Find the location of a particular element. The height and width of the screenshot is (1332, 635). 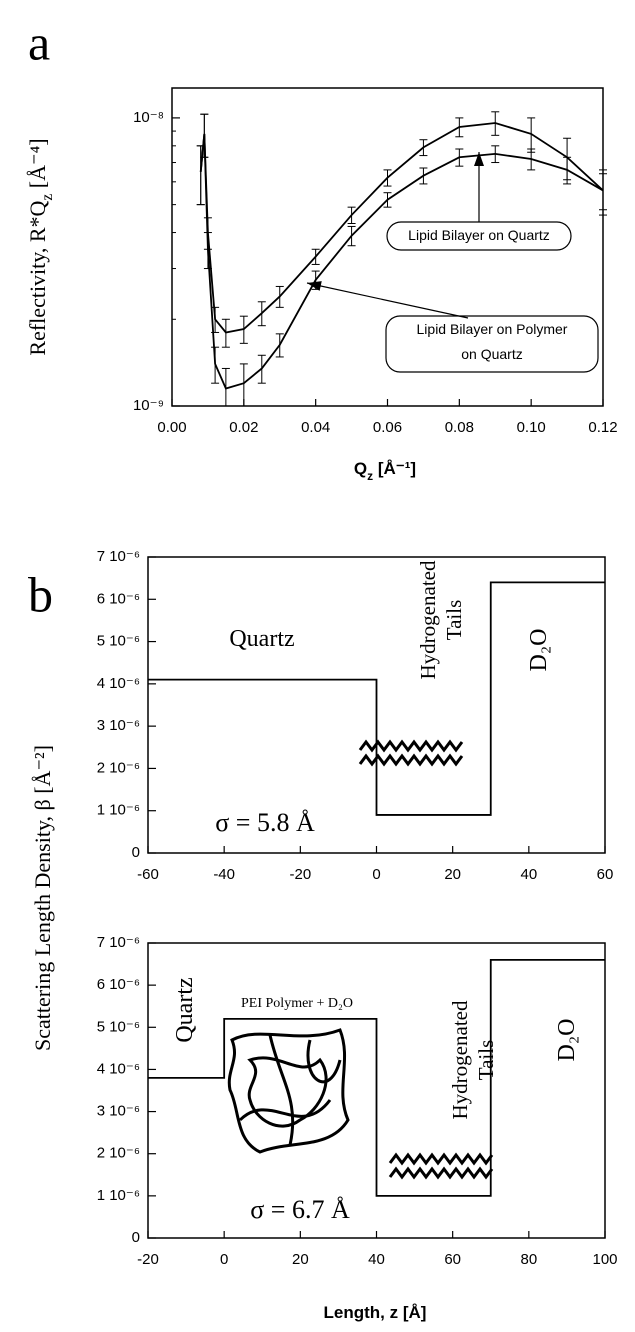

x-axis-label-part: Length, z [Å] is located at coordinates (375, 1312).